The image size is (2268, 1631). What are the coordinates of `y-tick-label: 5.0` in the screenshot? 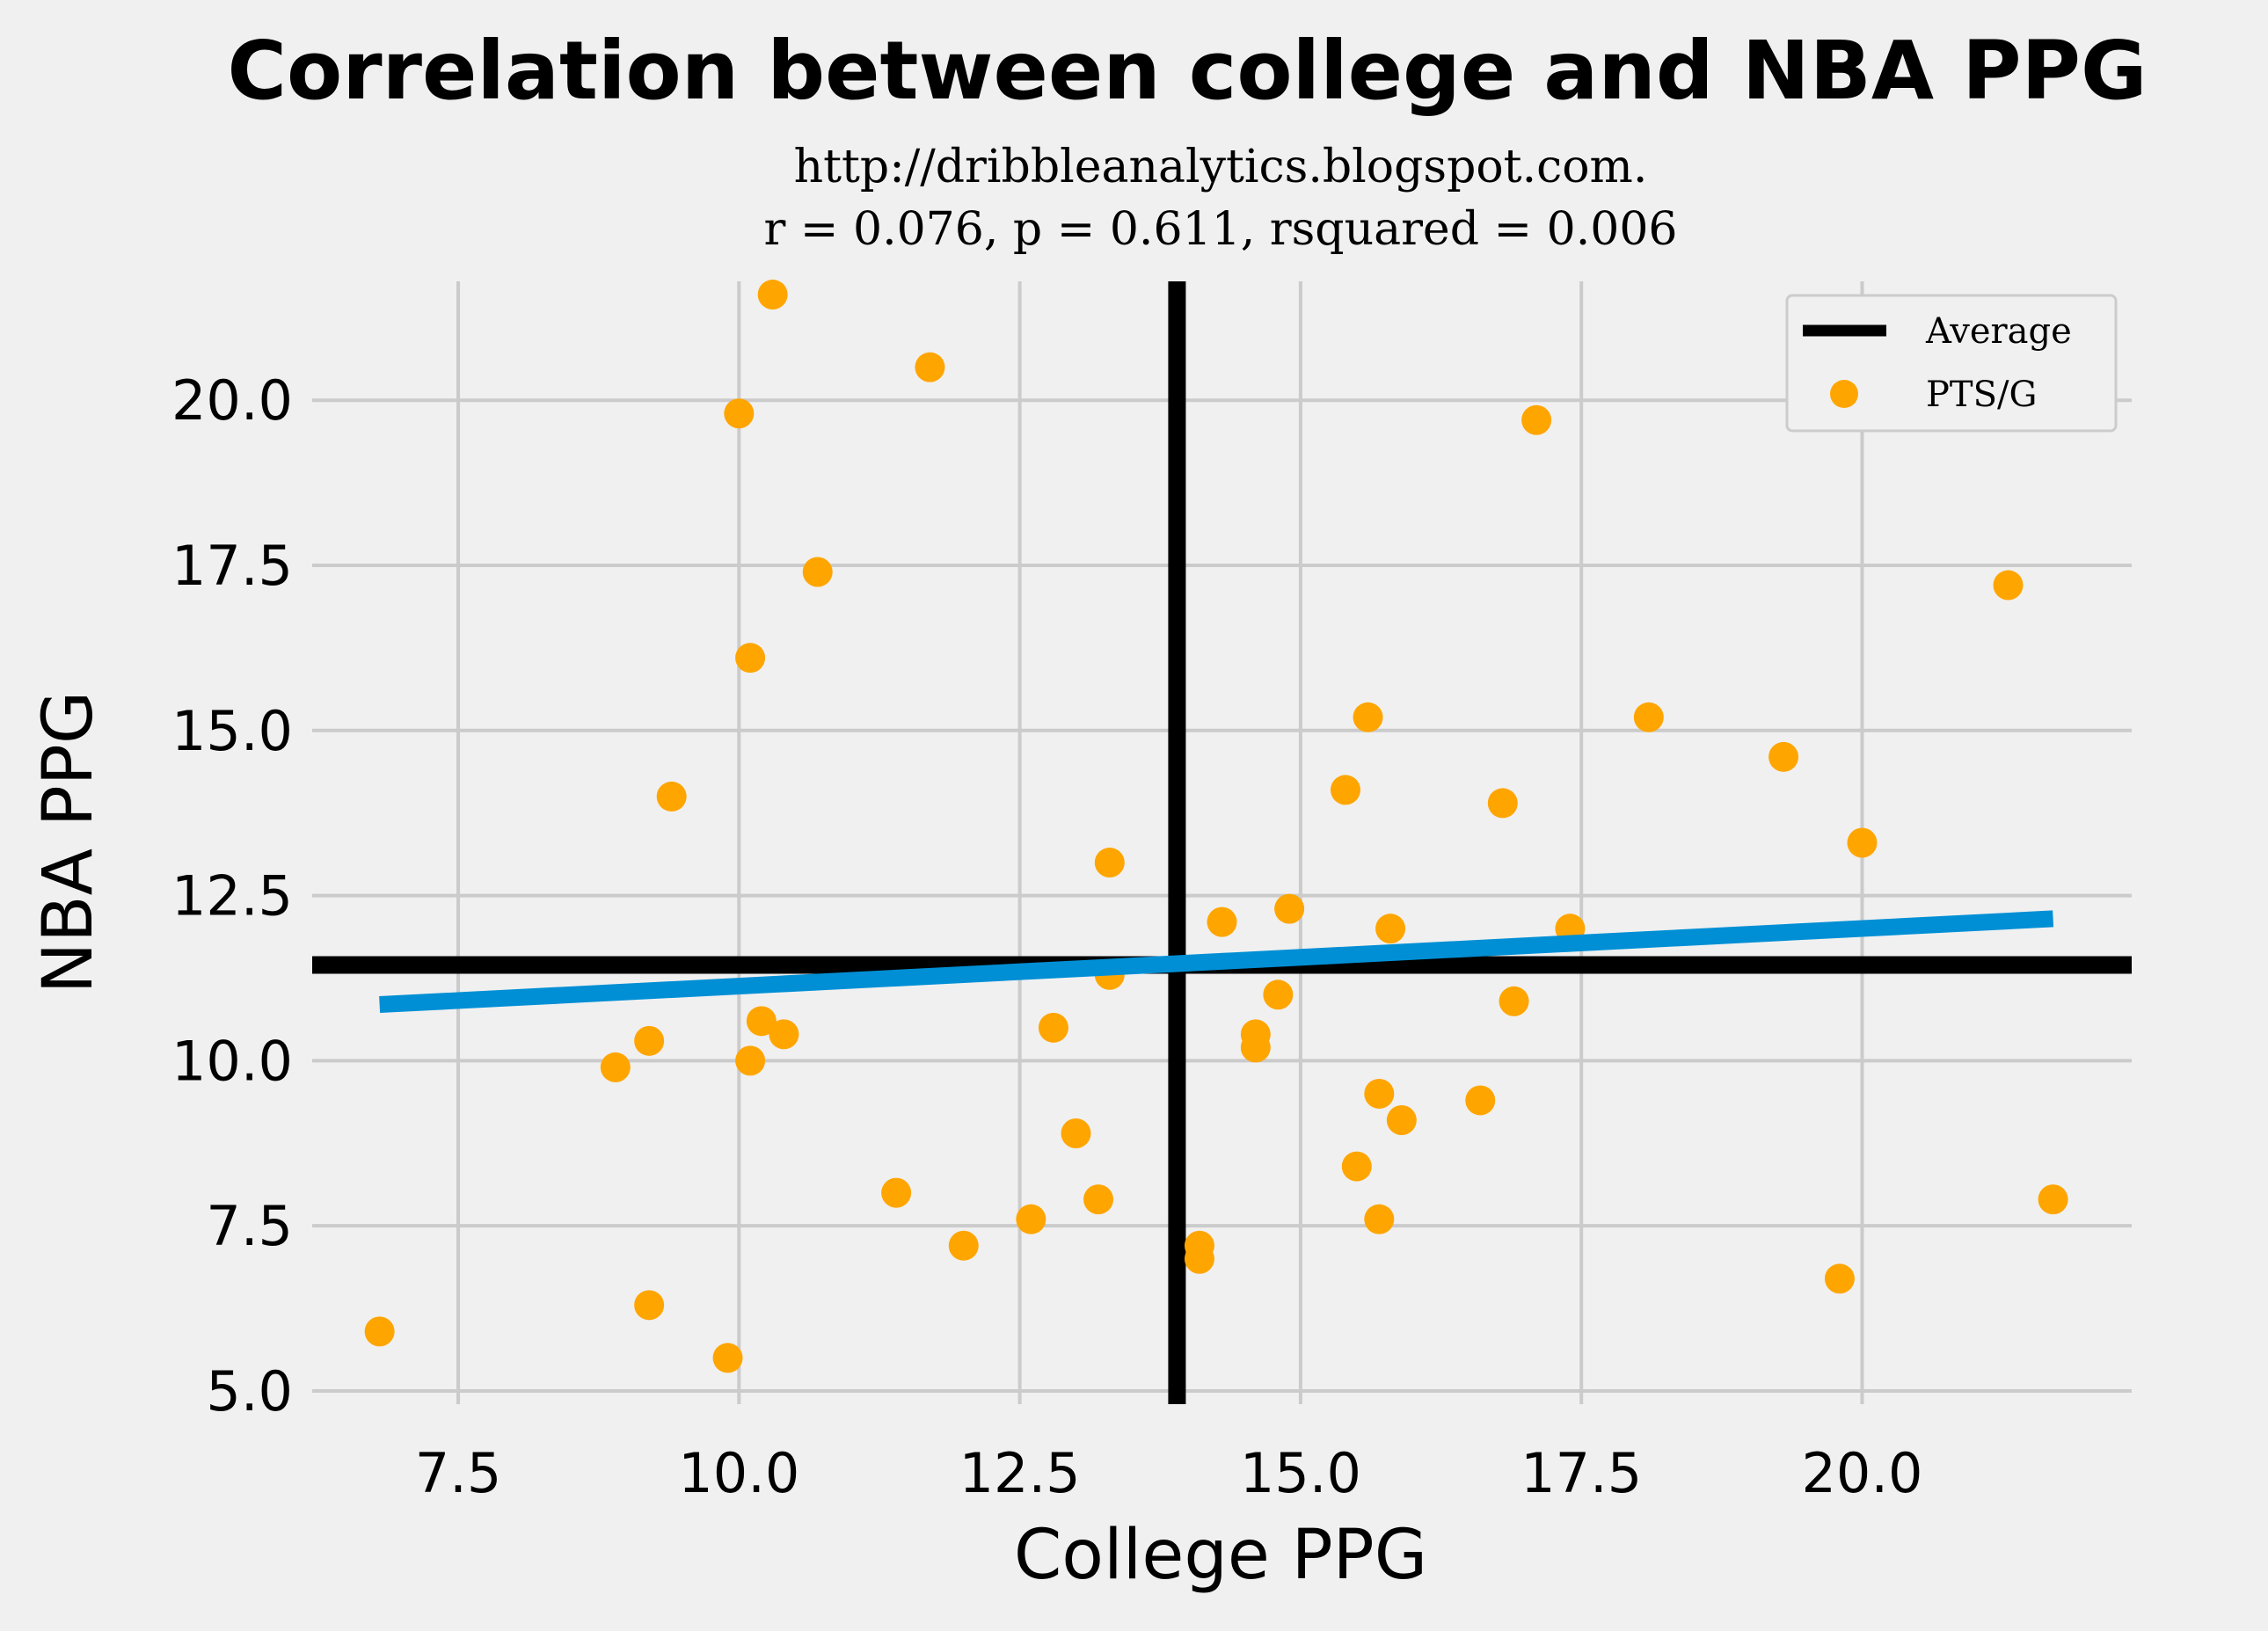 It's located at (249, 1391).